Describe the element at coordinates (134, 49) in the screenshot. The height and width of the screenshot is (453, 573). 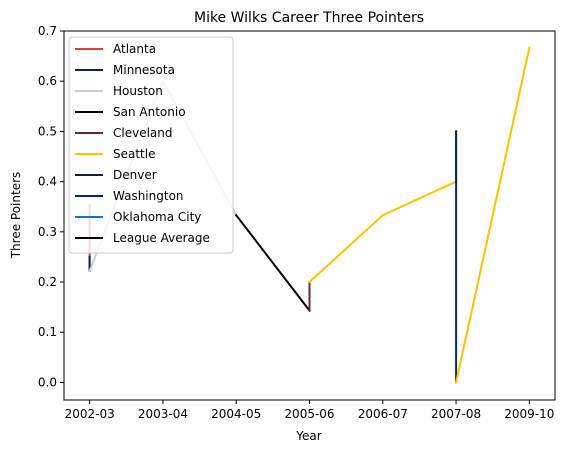
I see `legend-label: Atlanta` at that location.